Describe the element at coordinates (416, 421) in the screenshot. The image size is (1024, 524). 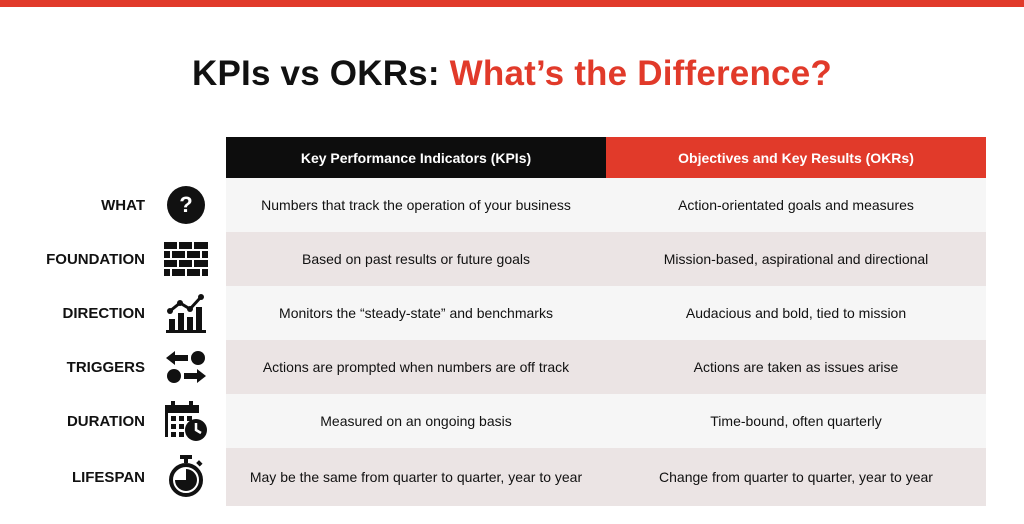
I see `kpi-cell: Measured on an ongoing basis` at that location.